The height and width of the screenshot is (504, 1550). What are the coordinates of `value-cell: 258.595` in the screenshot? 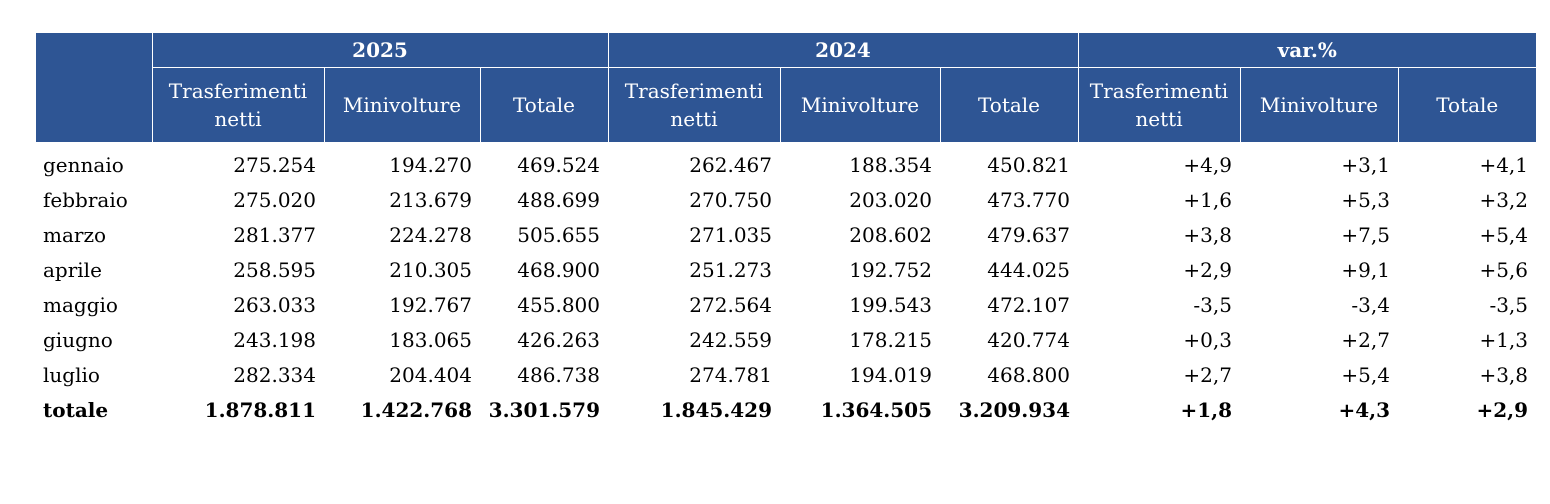 It's located at (274, 269).